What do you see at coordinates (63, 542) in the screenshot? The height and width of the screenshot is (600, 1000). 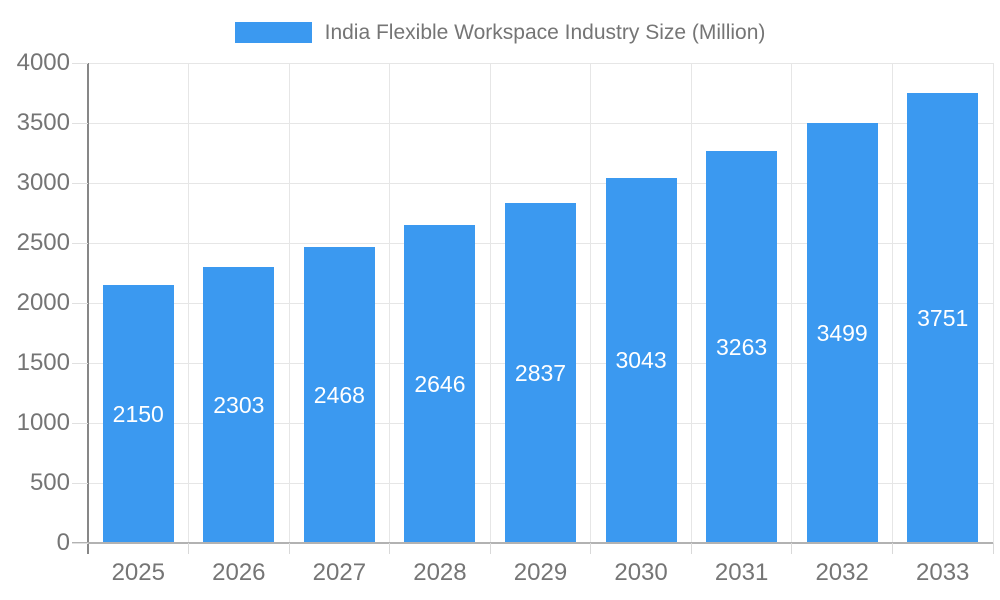 I see `y-axis-tick-label: 0` at bounding box center [63, 542].